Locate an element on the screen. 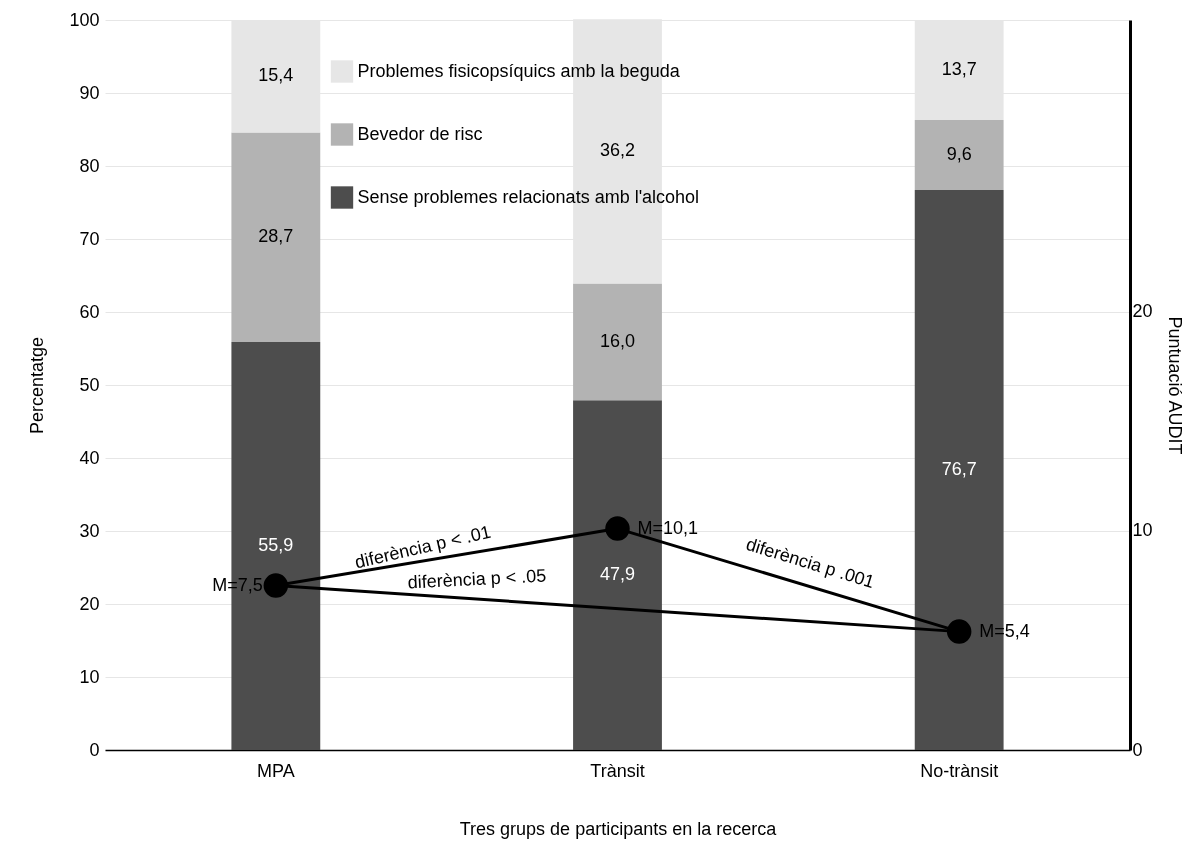  data-label: 47,9 is located at coordinates (617, 574).